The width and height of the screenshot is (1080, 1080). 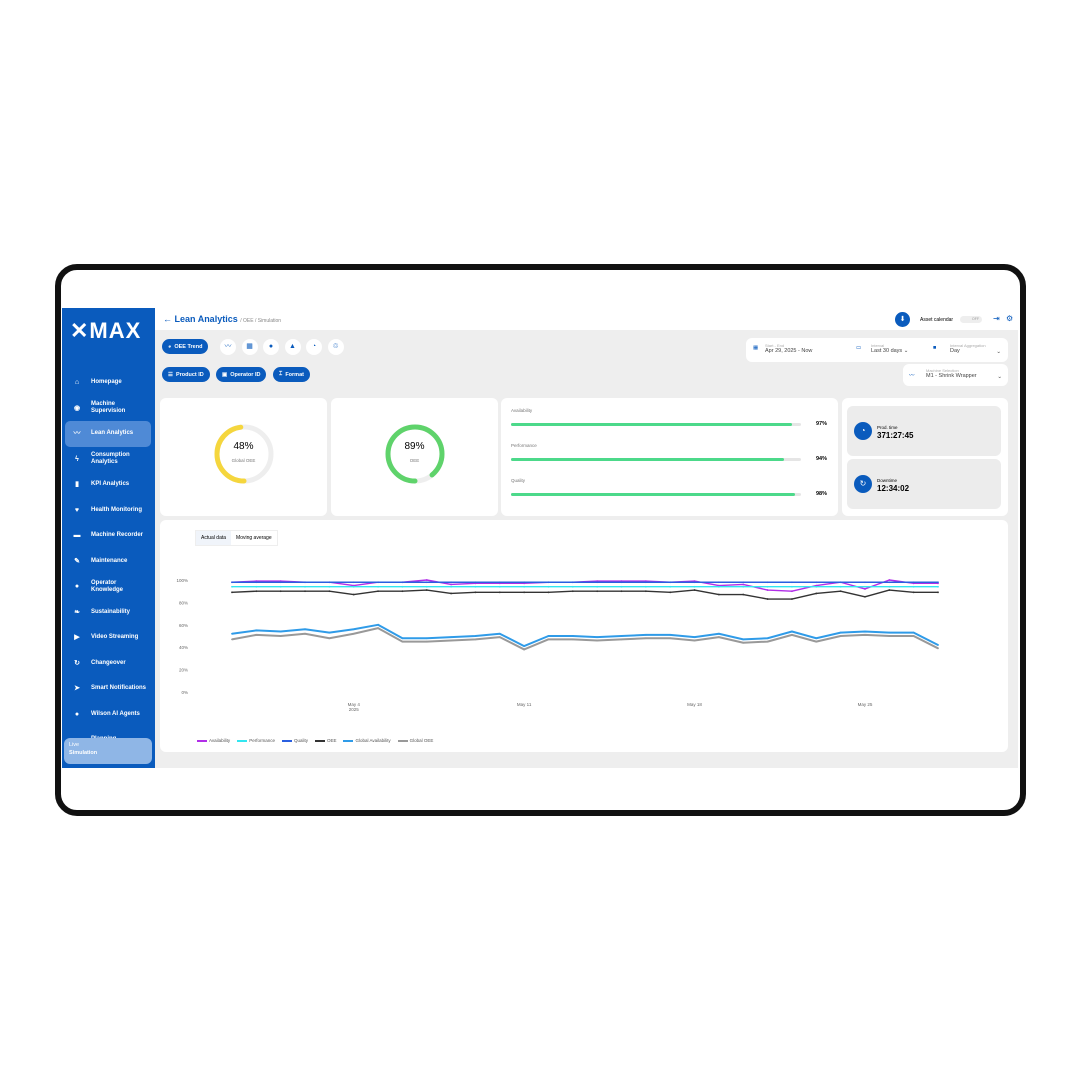 What do you see at coordinates (367, 740) in the screenshot?
I see `legend-item: Global Availability` at bounding box center [367, 740].